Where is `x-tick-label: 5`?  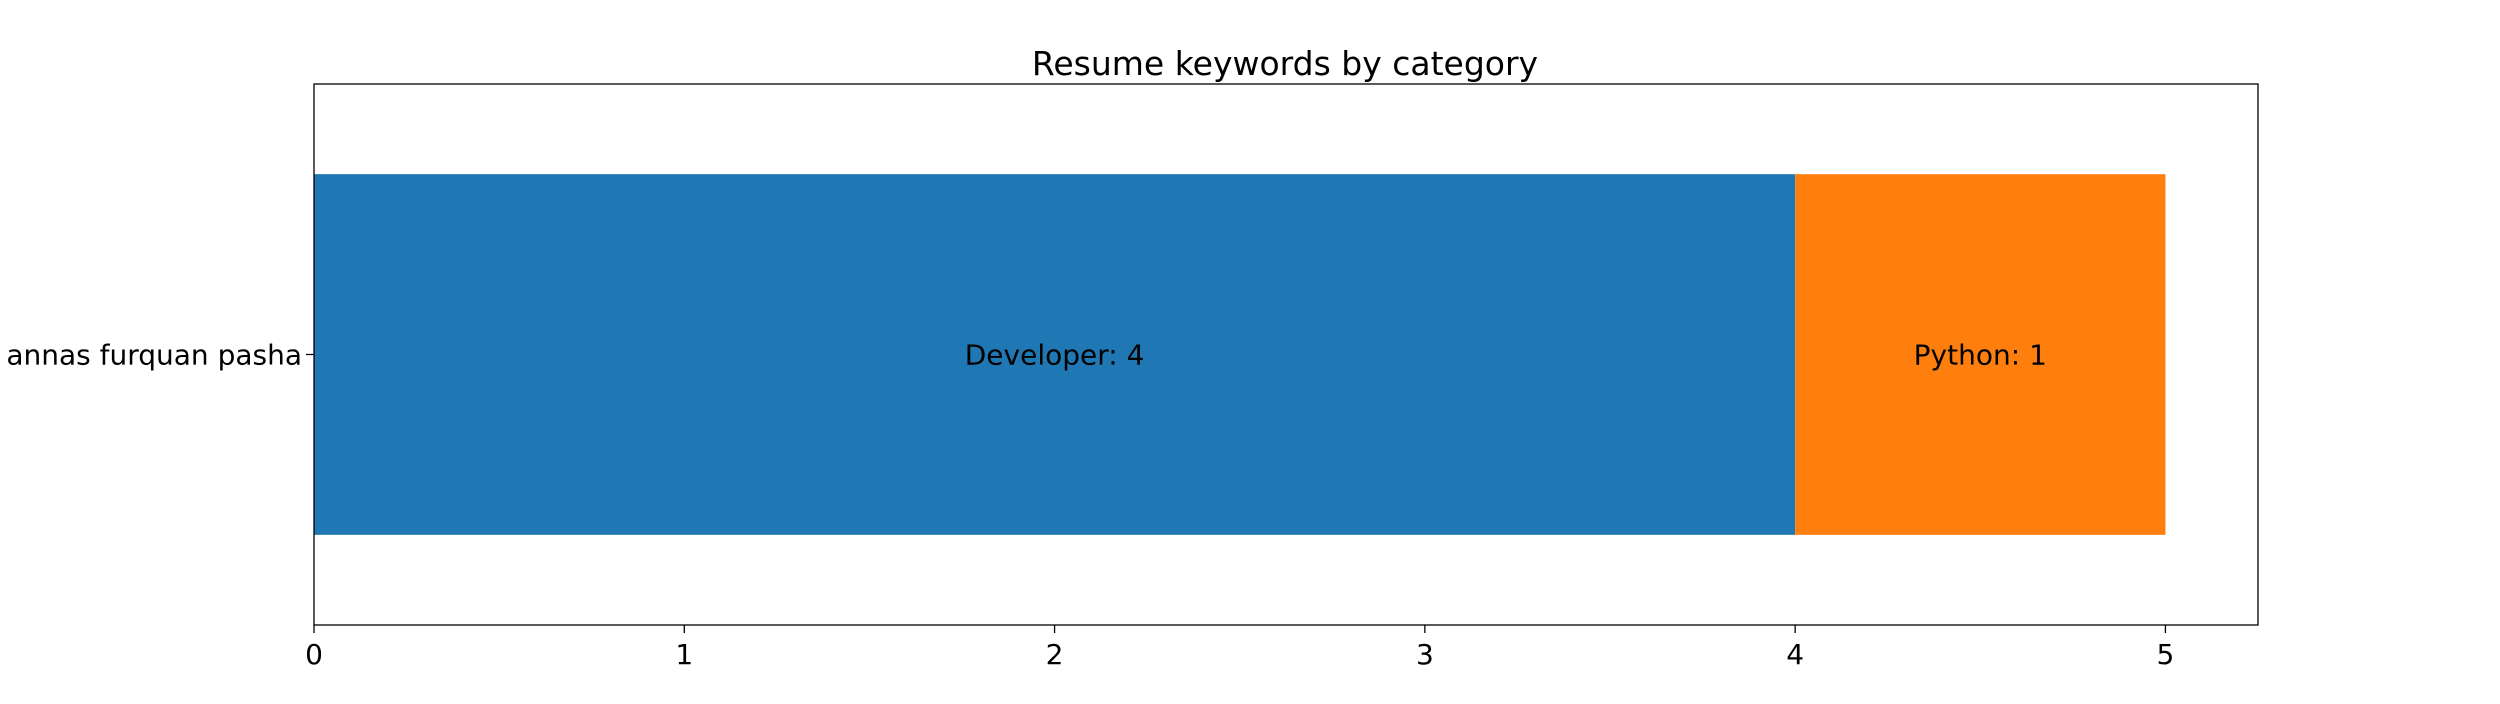 x-tick-label: 5 is located at coordinates (2166, 654).